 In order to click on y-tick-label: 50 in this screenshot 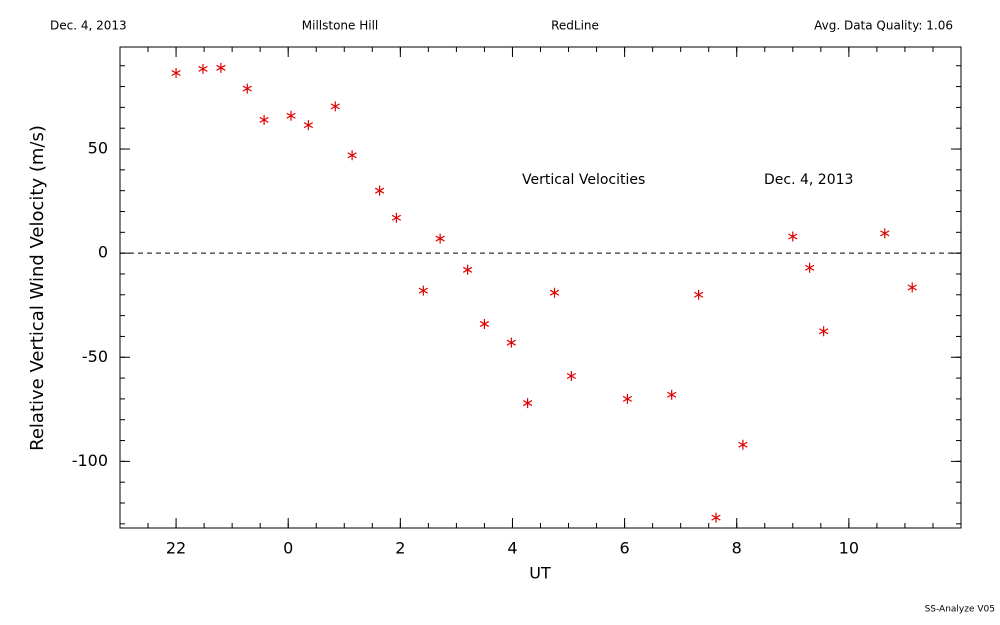, I will do `click(98, 148)`.